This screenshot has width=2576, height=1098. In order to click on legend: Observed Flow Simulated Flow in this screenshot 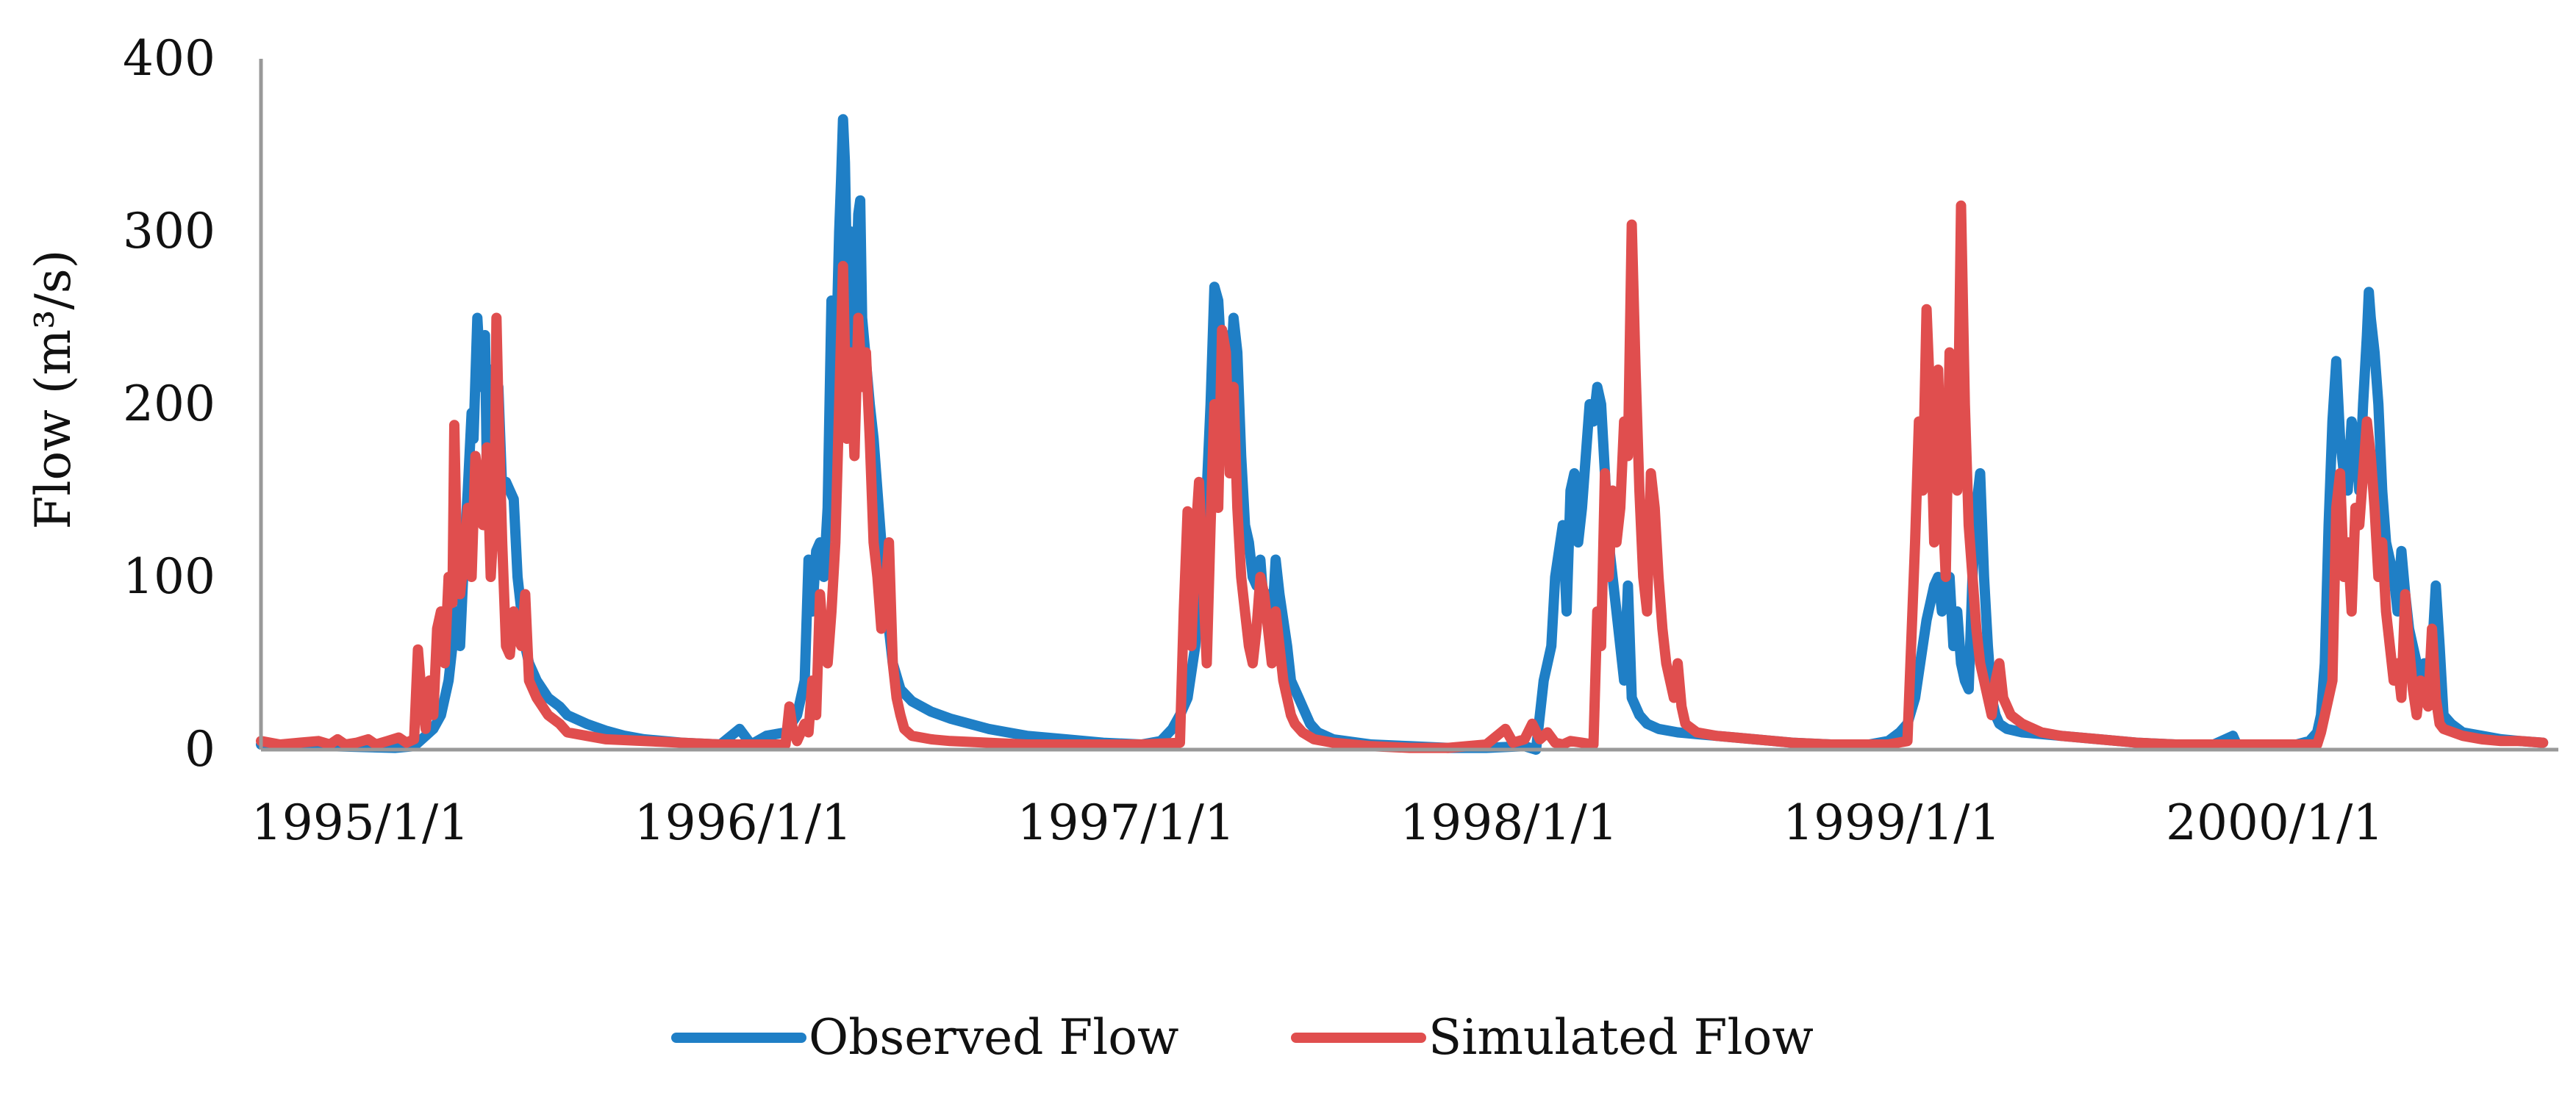, I will do `click(1242, 1037)`.